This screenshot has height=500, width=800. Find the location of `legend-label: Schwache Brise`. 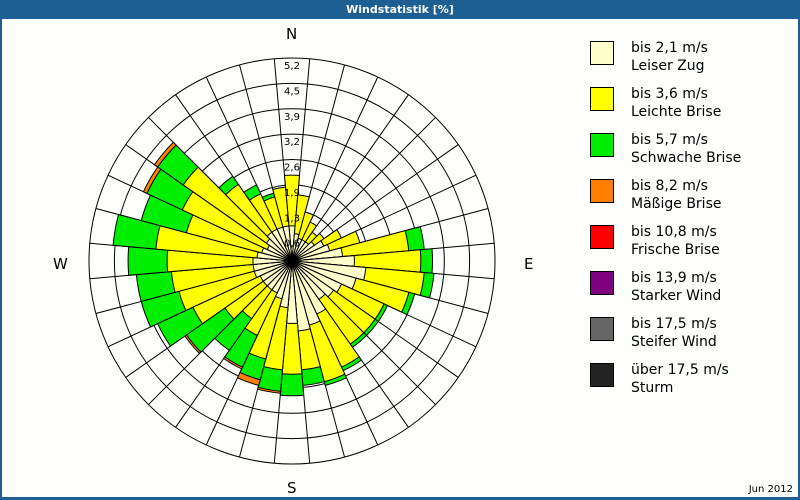

legend-label: Schwache Brise is located at coordinates (686, 158).